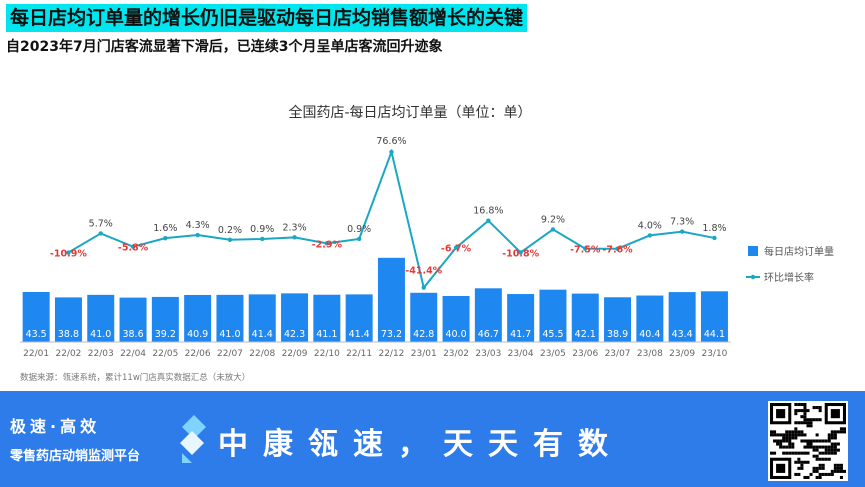  I want to click on growth-rate-label: 9.2%, so click(553, 219).